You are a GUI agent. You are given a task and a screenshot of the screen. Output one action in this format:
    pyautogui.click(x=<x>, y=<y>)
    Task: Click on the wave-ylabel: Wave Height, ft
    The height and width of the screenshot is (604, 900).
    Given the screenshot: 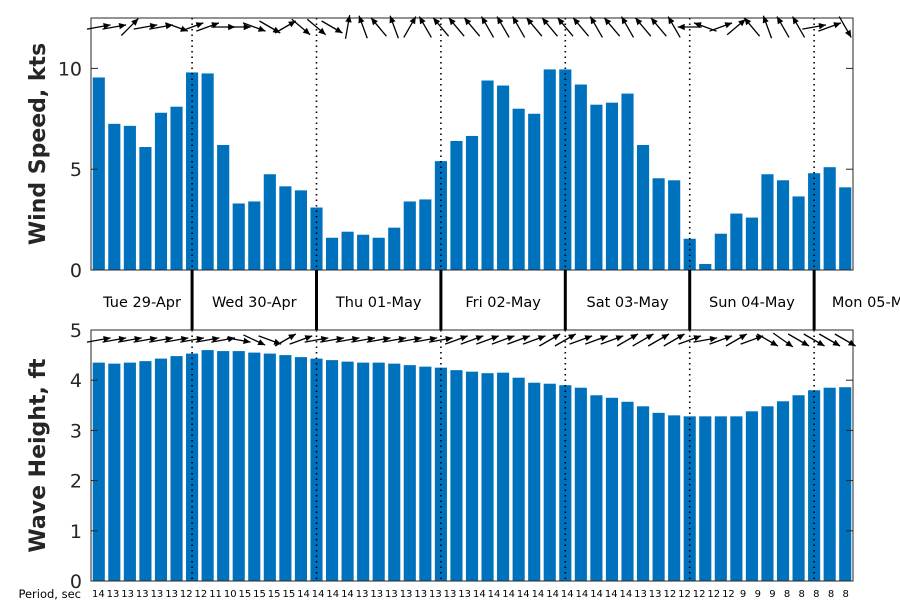 What is the action you would take?
    pyautogui.click(x=38, y=455)
    